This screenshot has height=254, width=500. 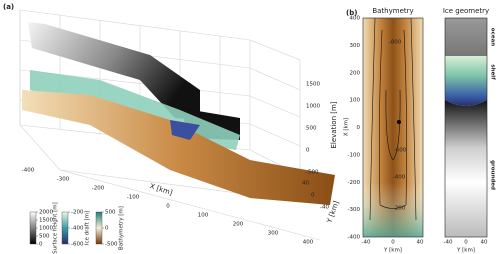 What do you see at coordinates (63, 180) in the screenshot?
I see `x-tick-label: -300` at bounding box center [63, 180].